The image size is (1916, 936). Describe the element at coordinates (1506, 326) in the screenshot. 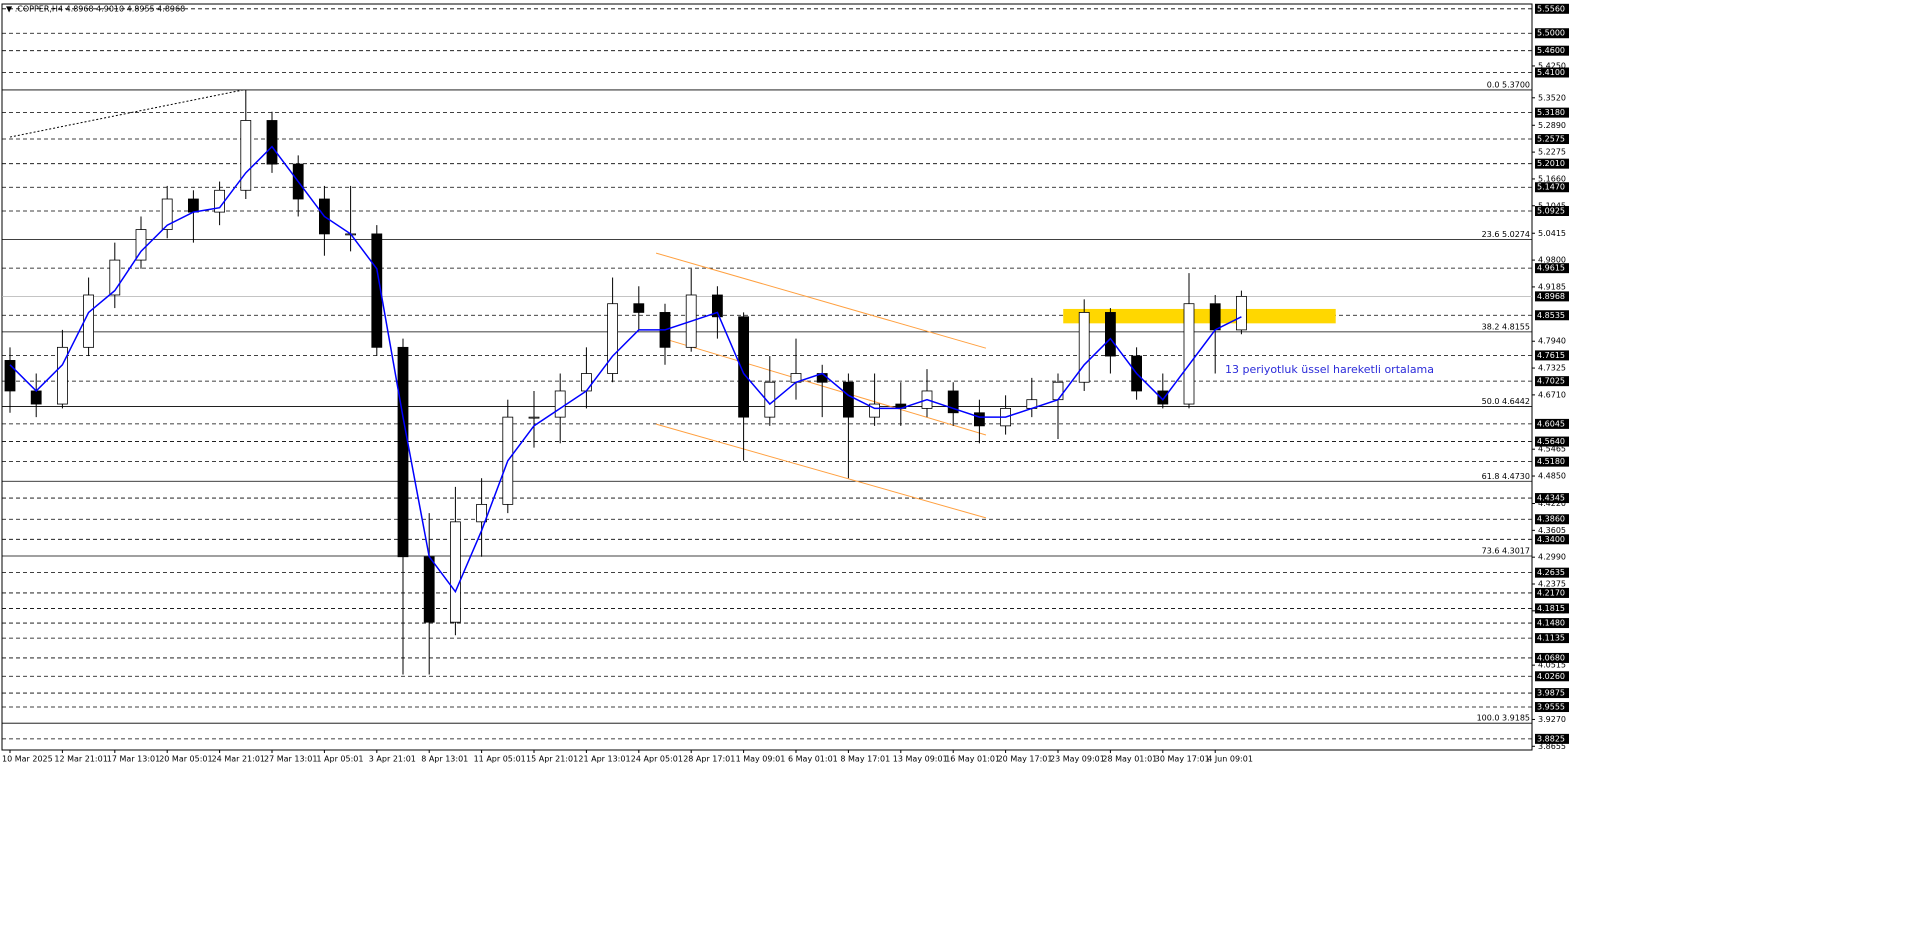

I see `fib-label: 38.2 4.8155` at that location.